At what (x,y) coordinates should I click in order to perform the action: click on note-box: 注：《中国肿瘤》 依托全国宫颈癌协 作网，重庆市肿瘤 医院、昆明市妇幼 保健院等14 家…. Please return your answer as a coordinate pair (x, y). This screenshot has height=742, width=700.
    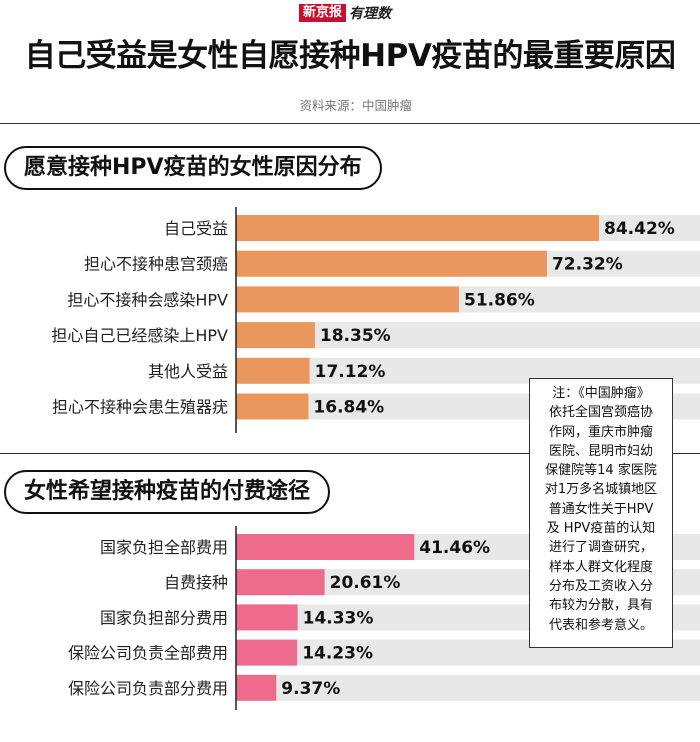
    Looking at the image, I should click on (601, 513).